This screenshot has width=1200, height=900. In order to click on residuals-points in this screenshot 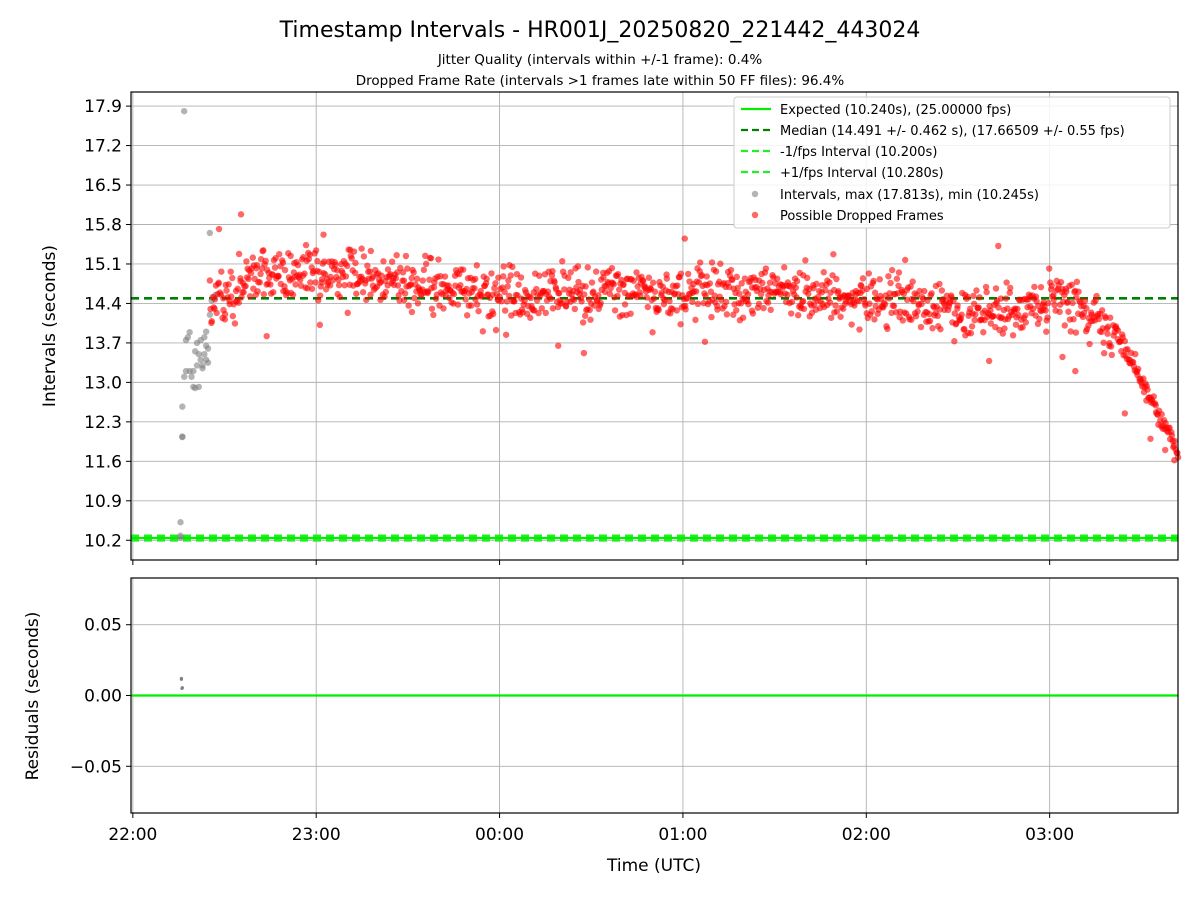, I will do `click(181, 683)`.